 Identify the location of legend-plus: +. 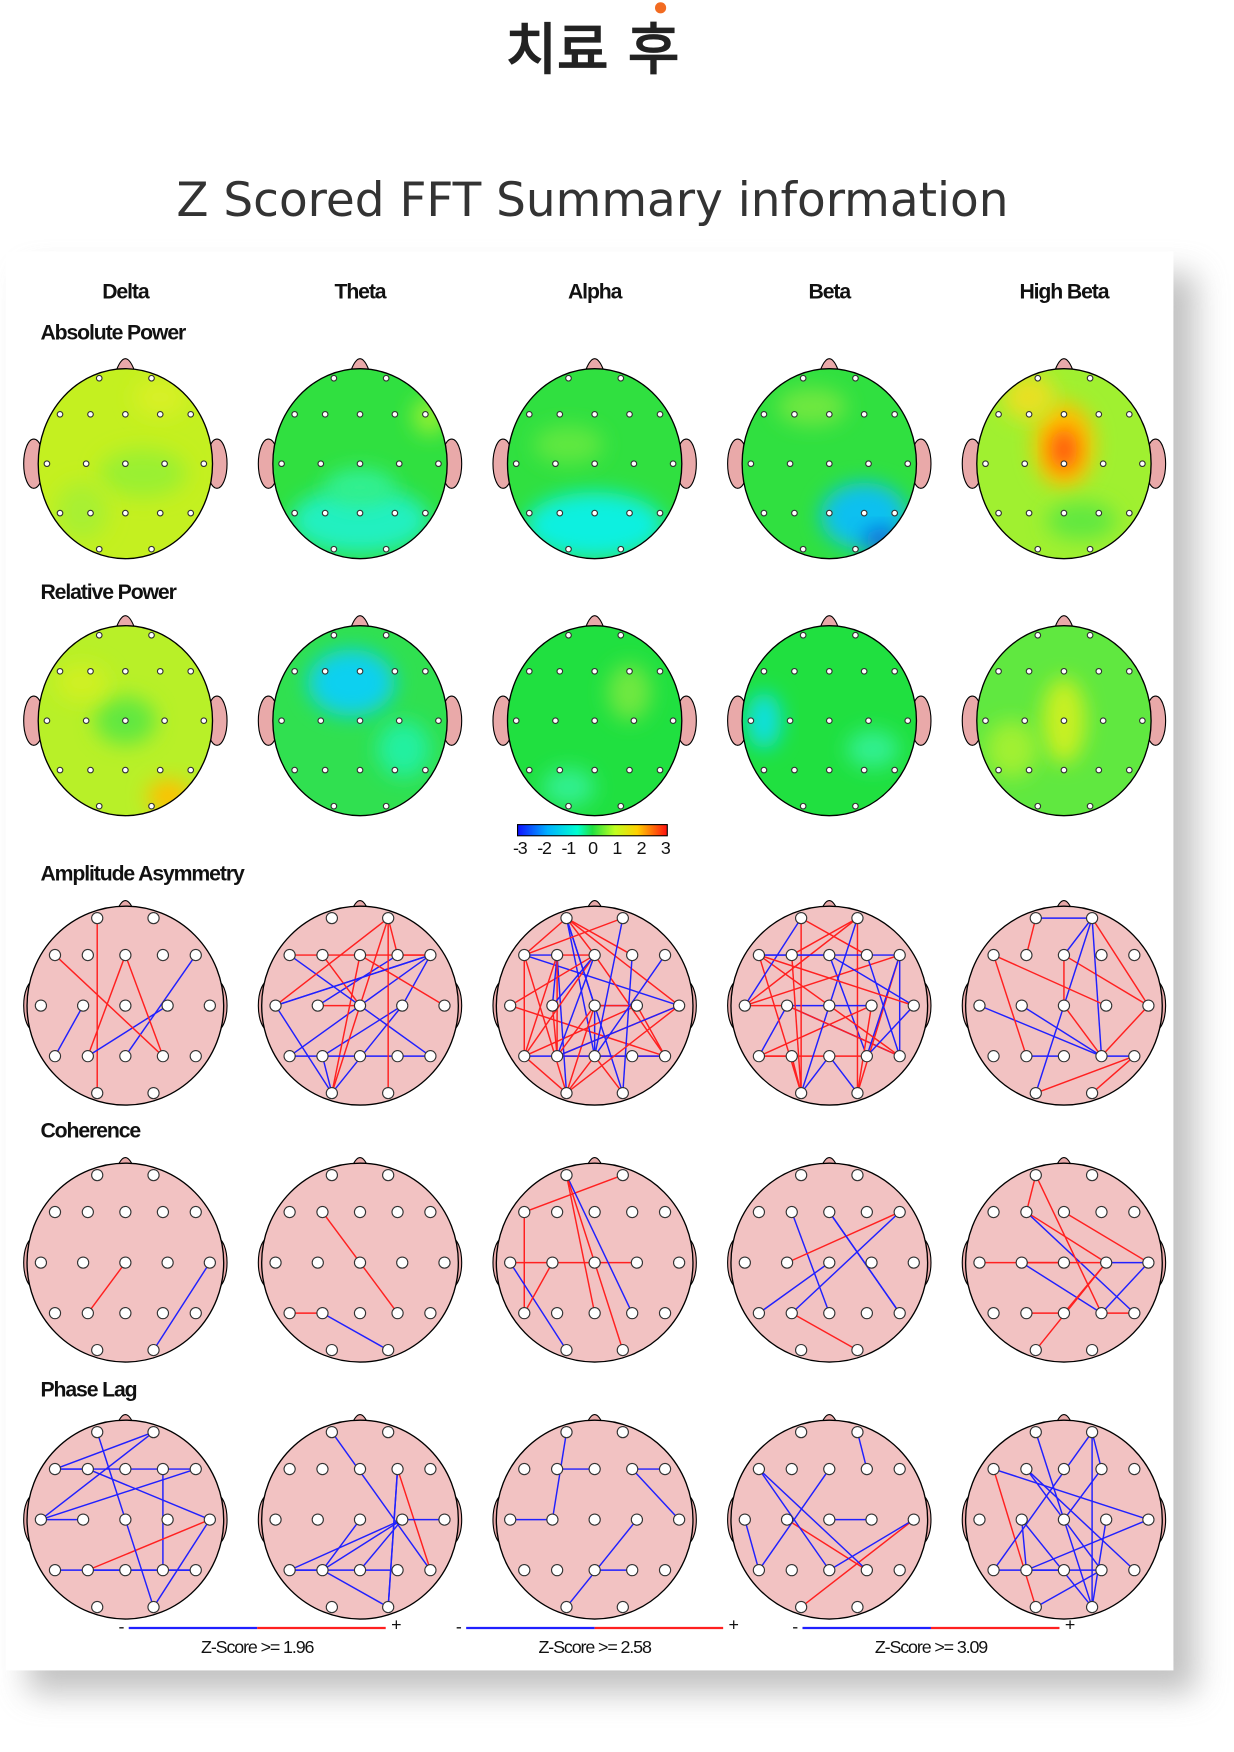
(1070, 1624).